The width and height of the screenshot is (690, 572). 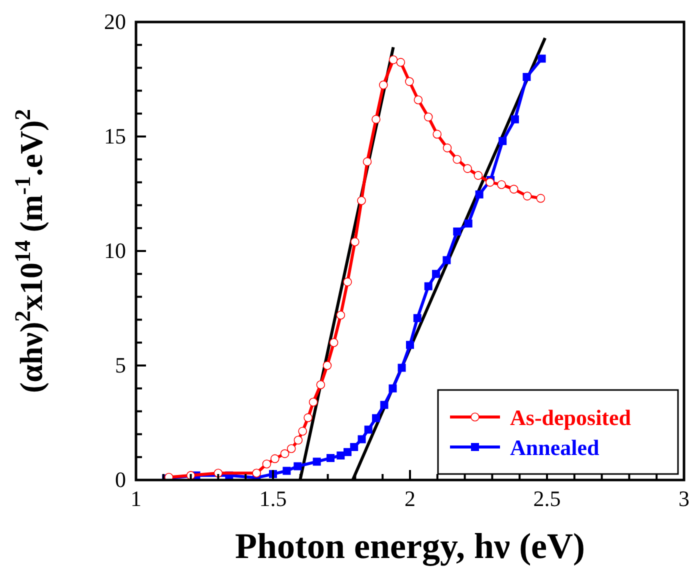 What do you see at coordinates (547, 498) in the screenshot?
I see `x-tick-label: 2.5` at bounding box center [547, 498].